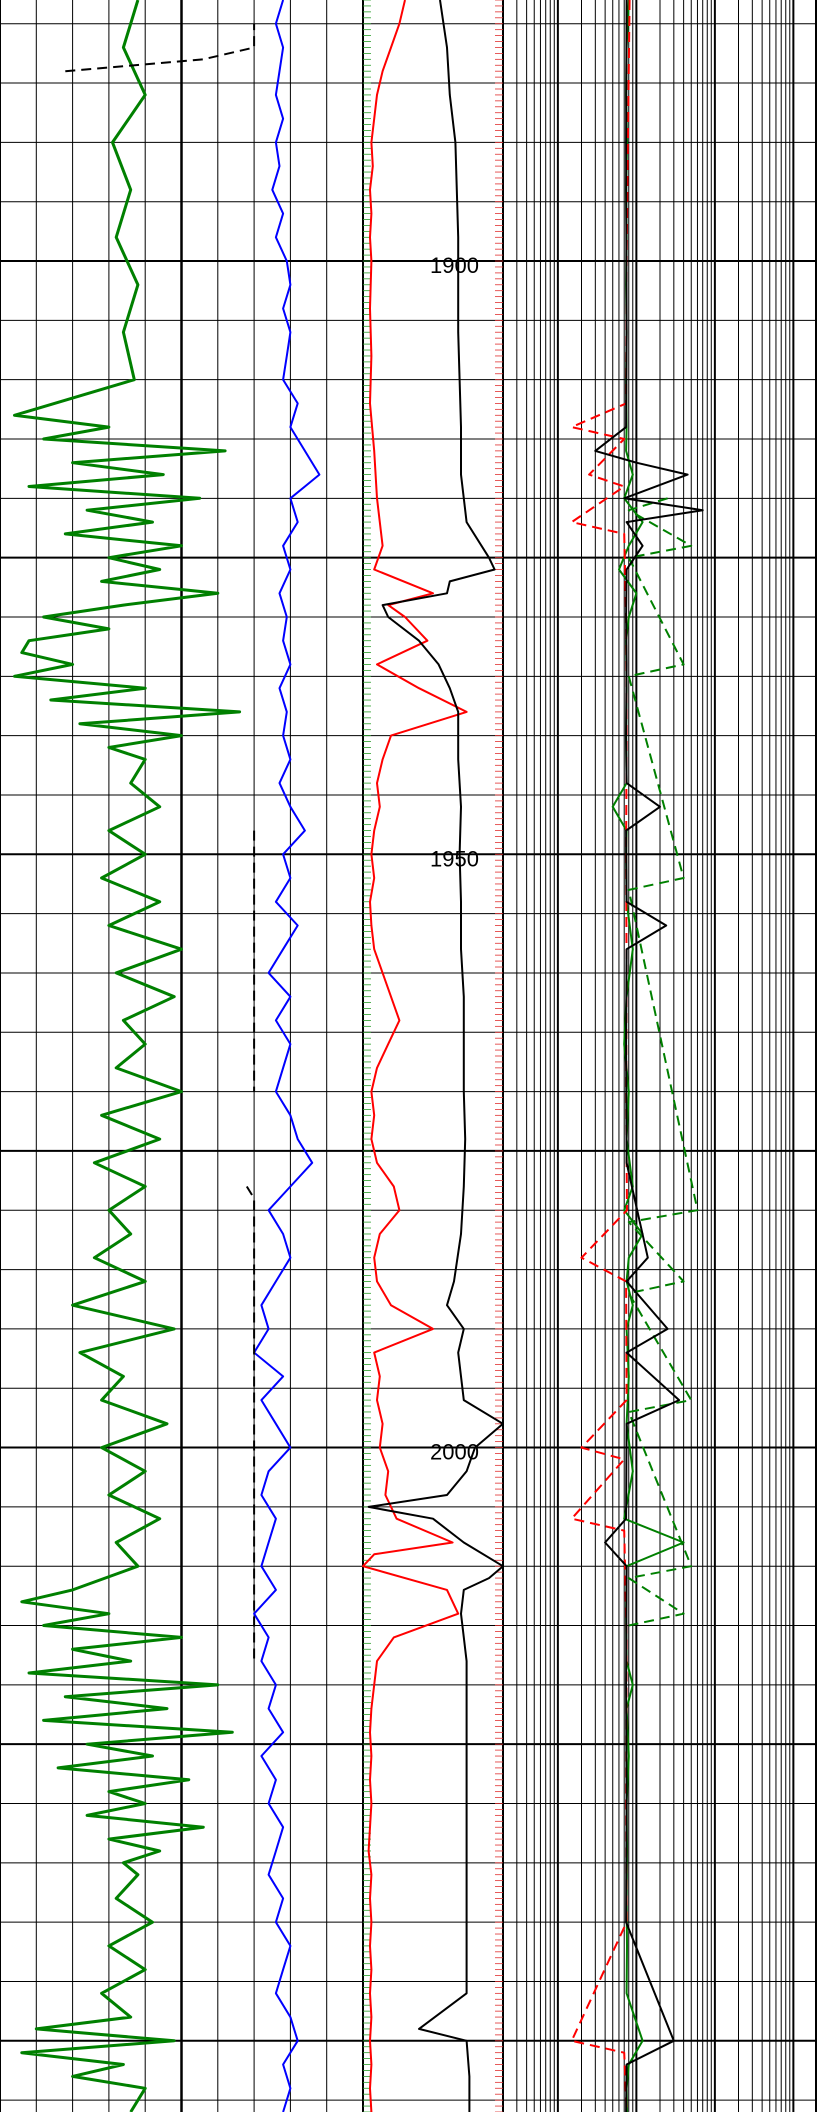  What do you see at coordinates (454, 265) in the screenshot?
I see `depth-label: 1900` at bounding box center [454, 265].